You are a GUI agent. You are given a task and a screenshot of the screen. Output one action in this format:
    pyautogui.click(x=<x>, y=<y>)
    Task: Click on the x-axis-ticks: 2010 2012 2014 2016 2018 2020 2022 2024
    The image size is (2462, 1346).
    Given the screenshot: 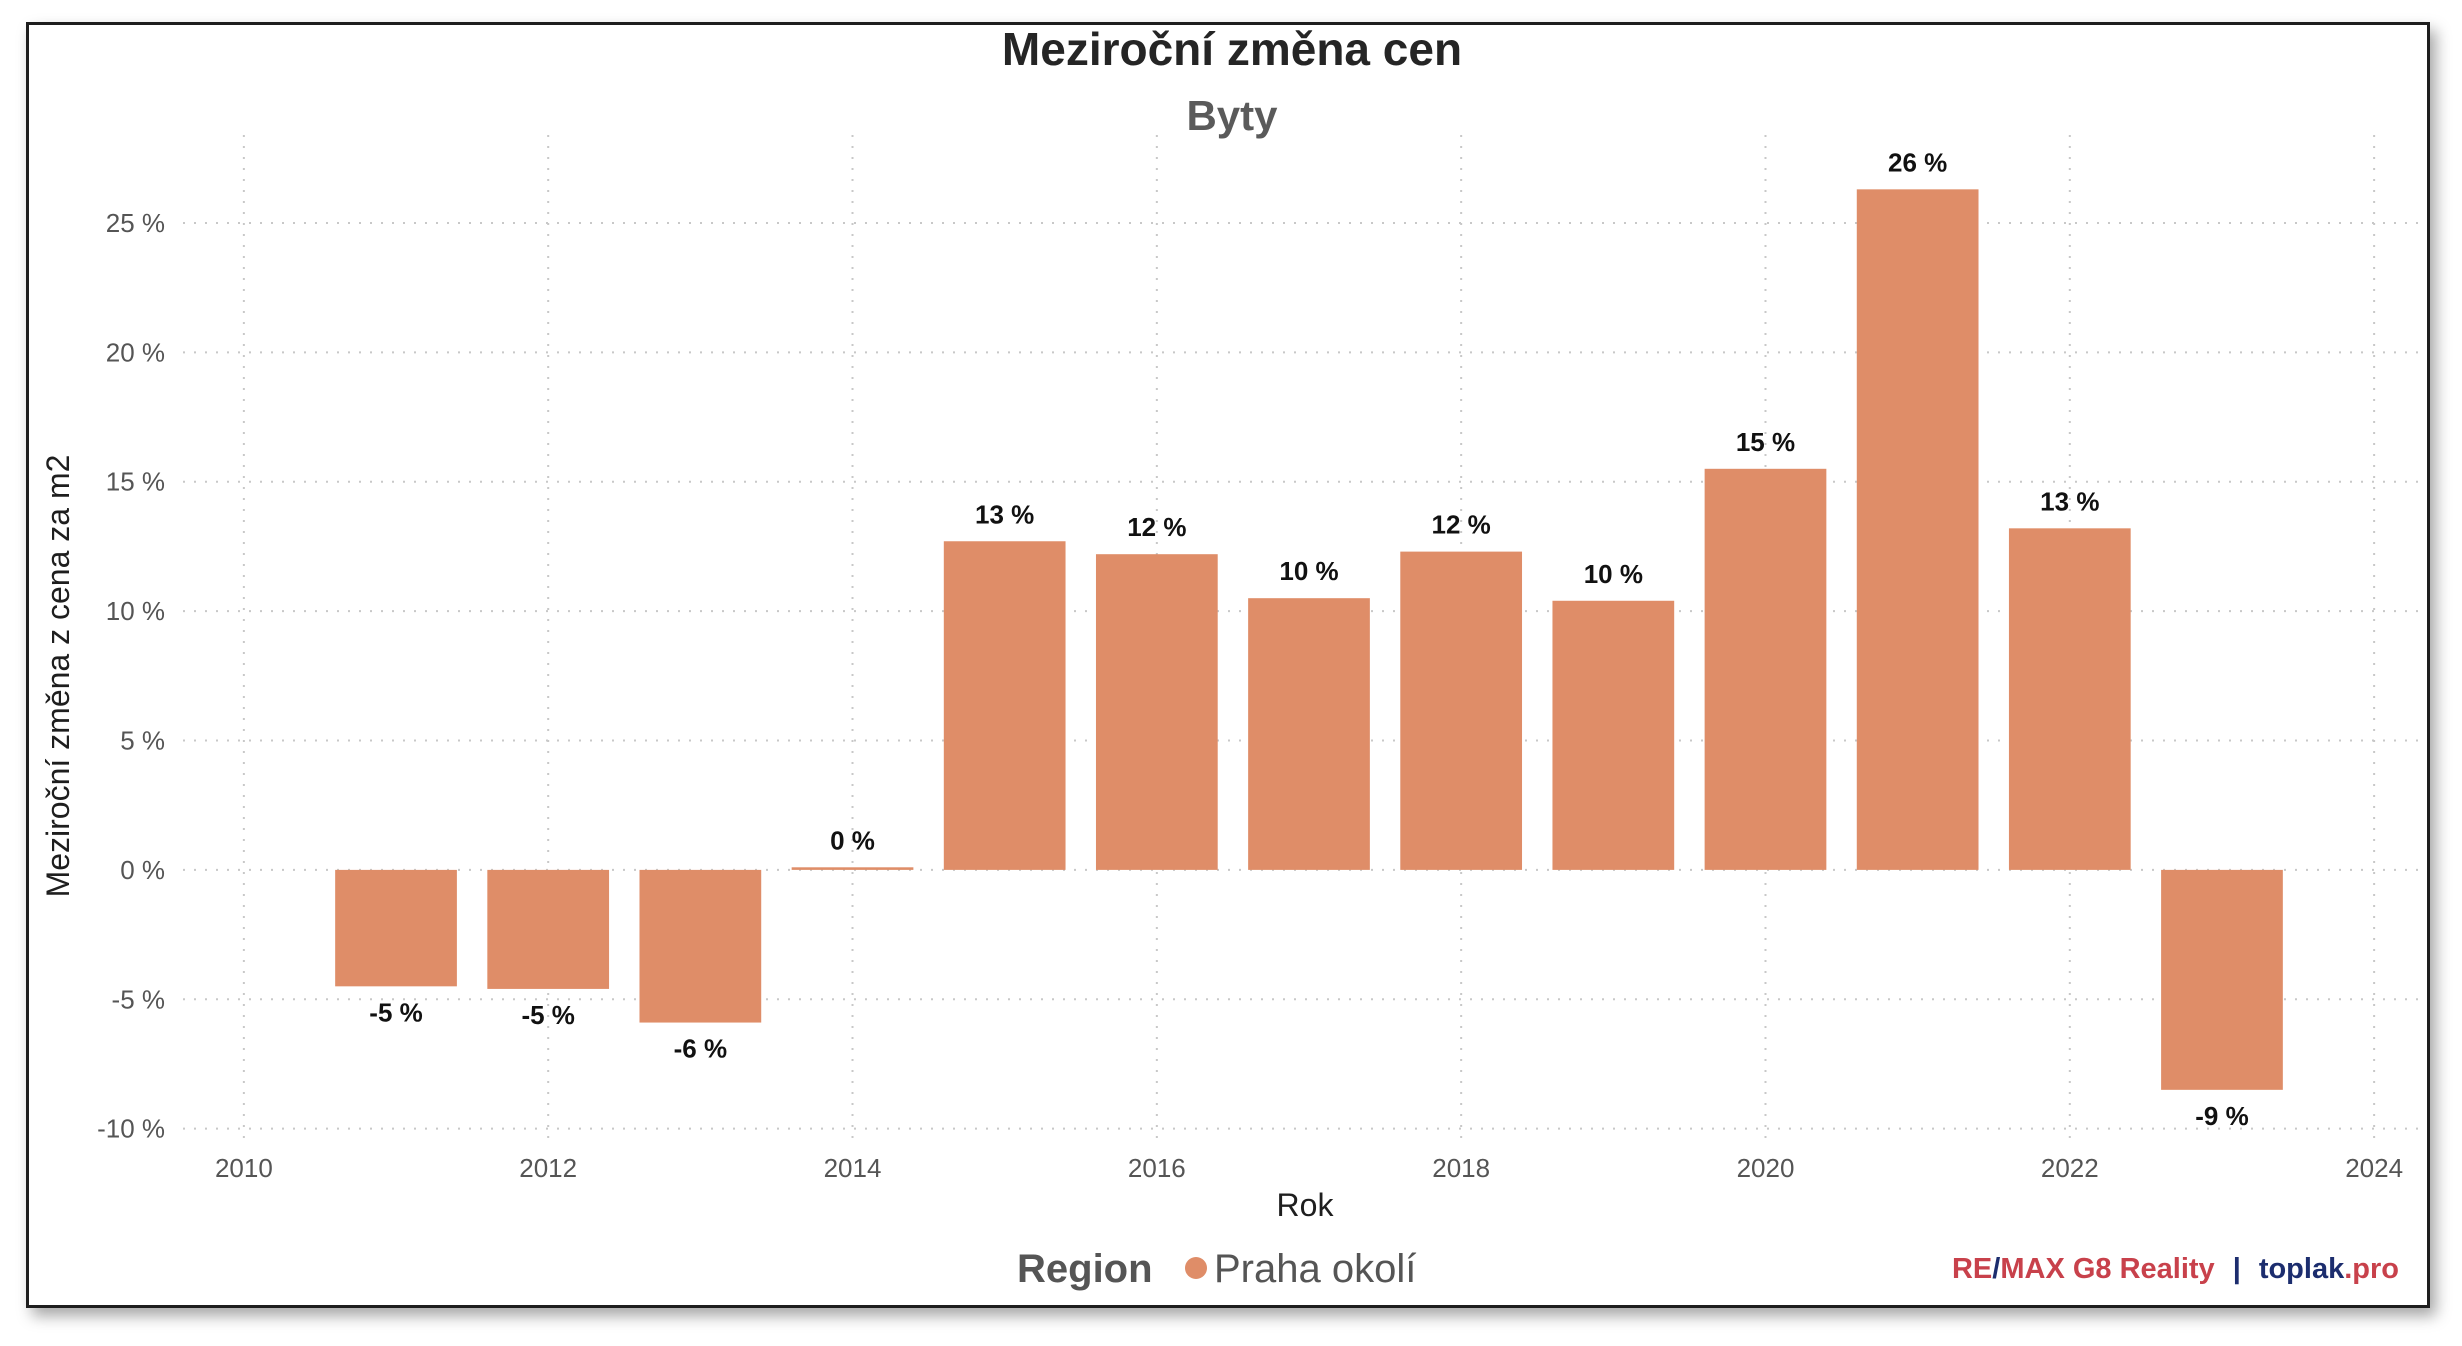 What is the action you would take?
    pyautogui.click(x=1309, y=1168)
    